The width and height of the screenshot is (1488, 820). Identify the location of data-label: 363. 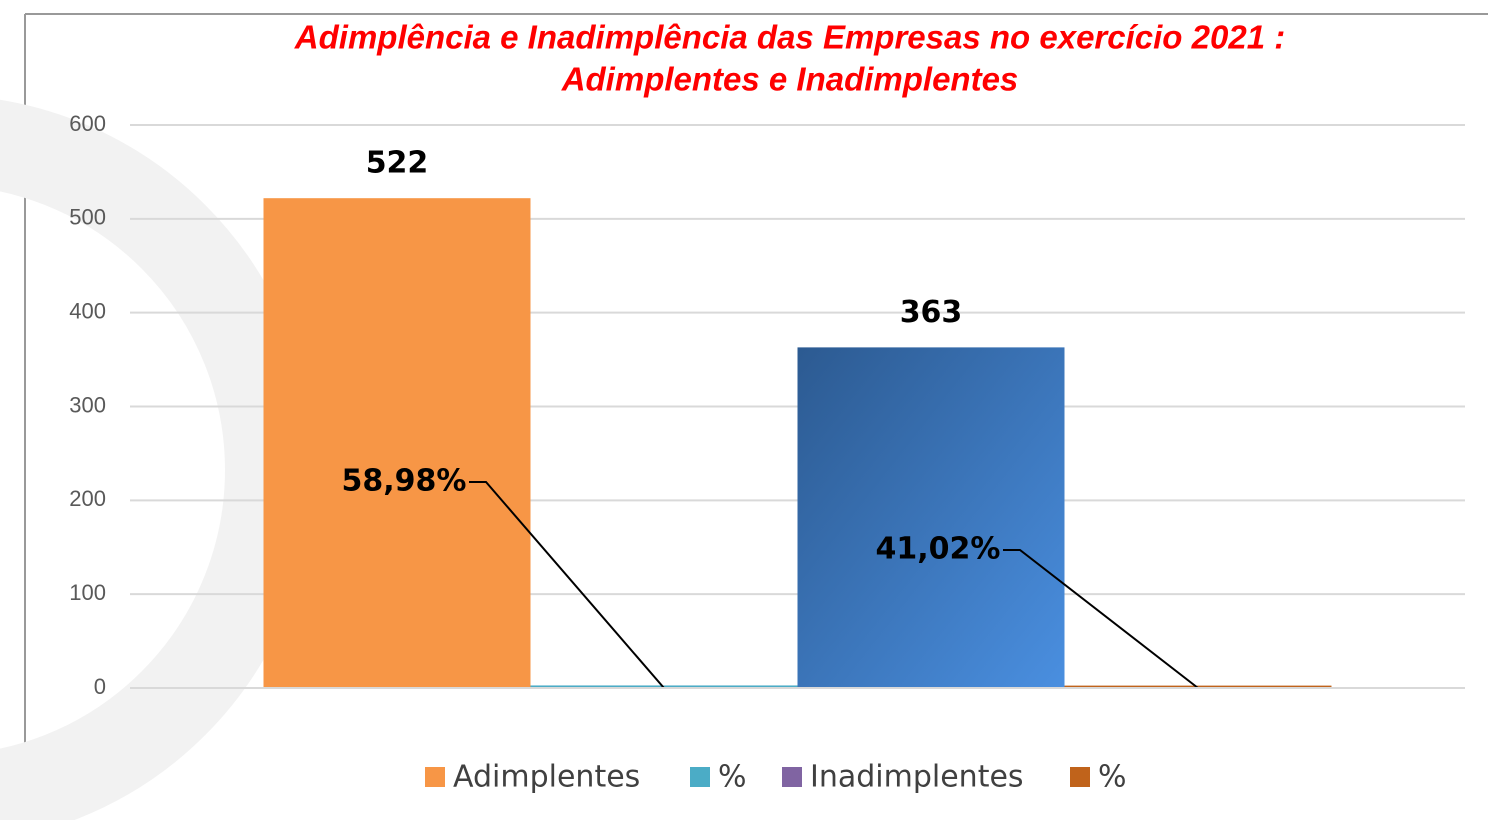
(931, 312).